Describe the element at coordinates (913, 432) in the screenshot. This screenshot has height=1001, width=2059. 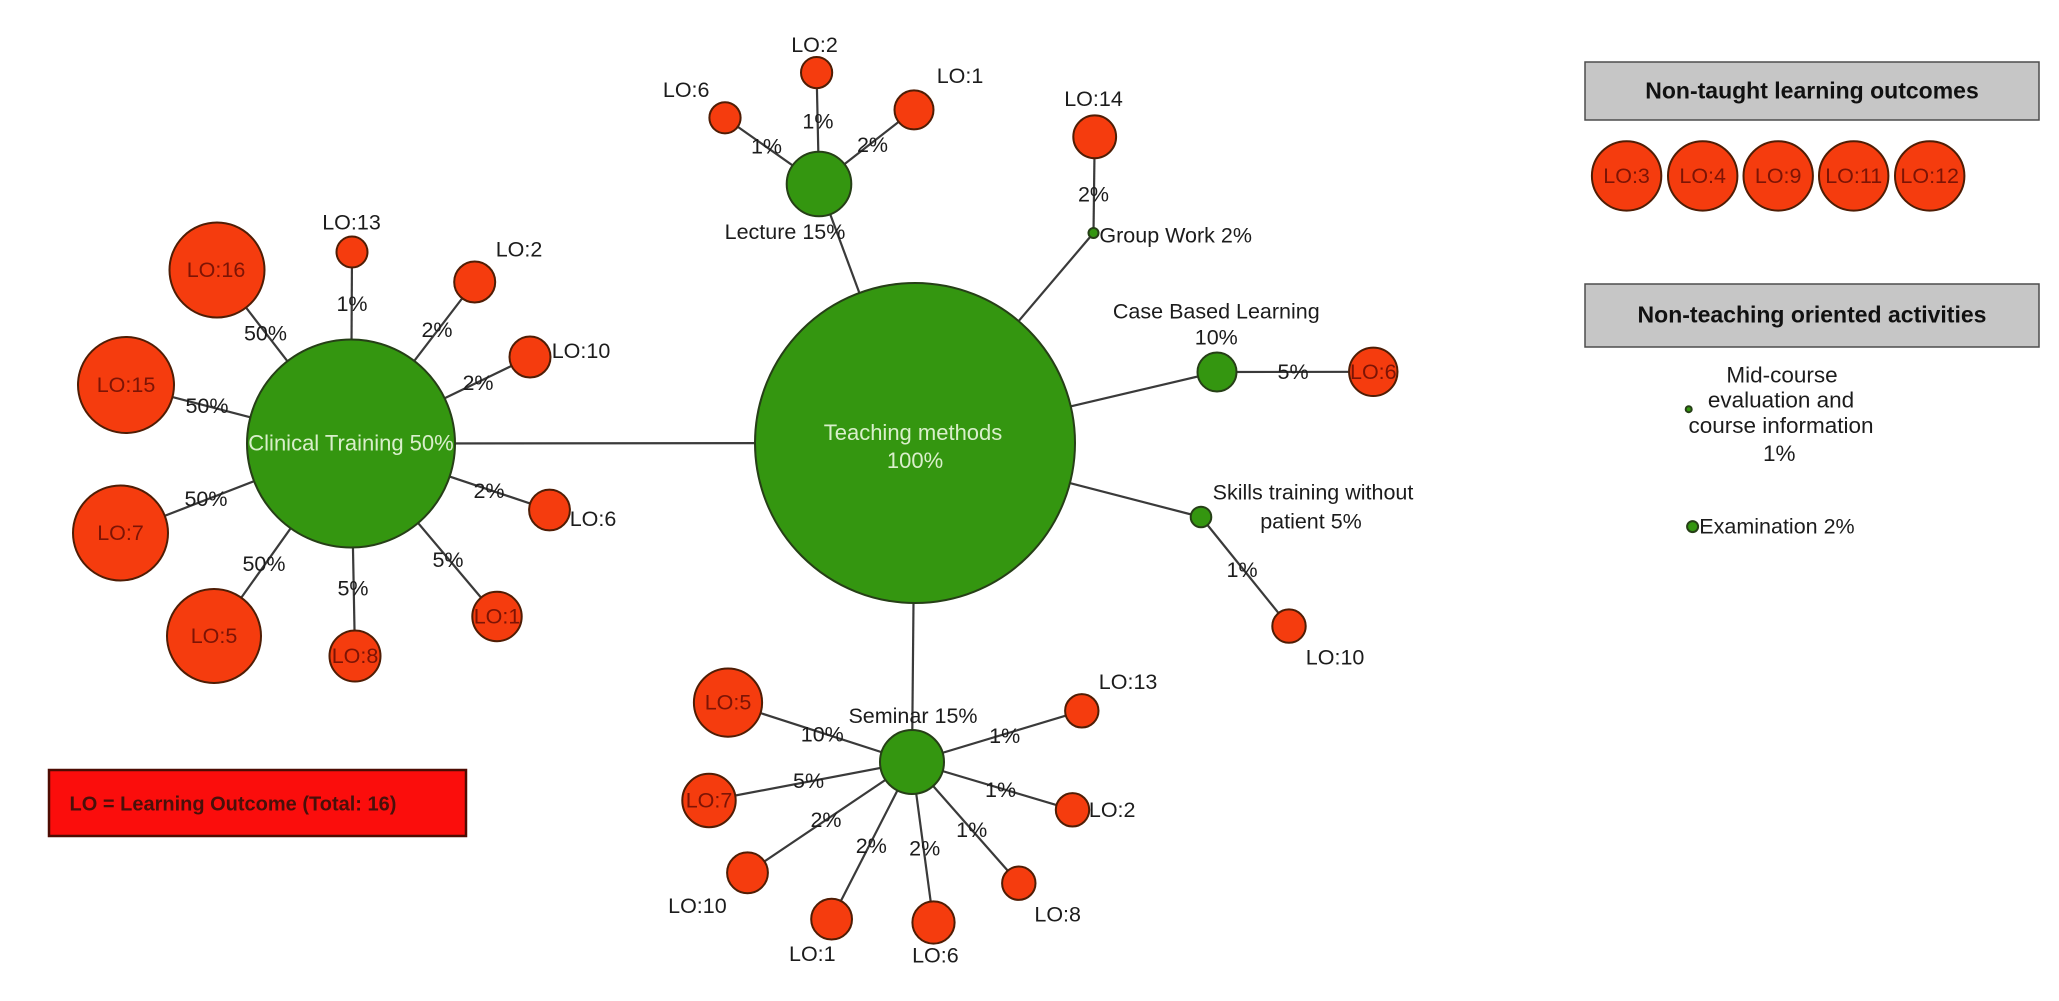
I see `svg-text: Teaching methods` at that location.